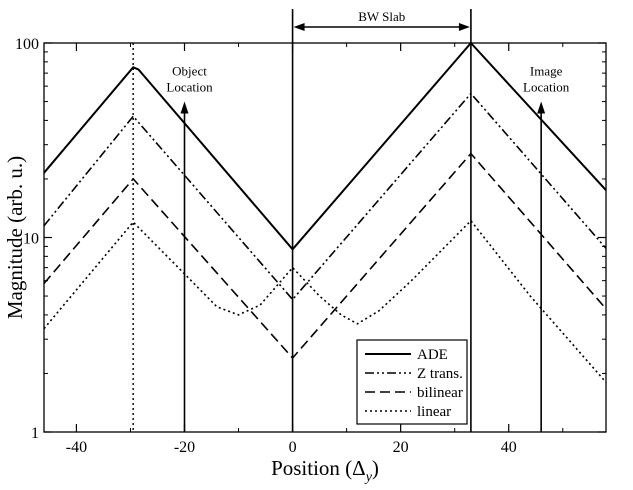 The width and height of the screenshot is (633, 490). Describe the element at coordinates (184, 447) in the screenshot. I see `x-tick-label: -20` at that location.